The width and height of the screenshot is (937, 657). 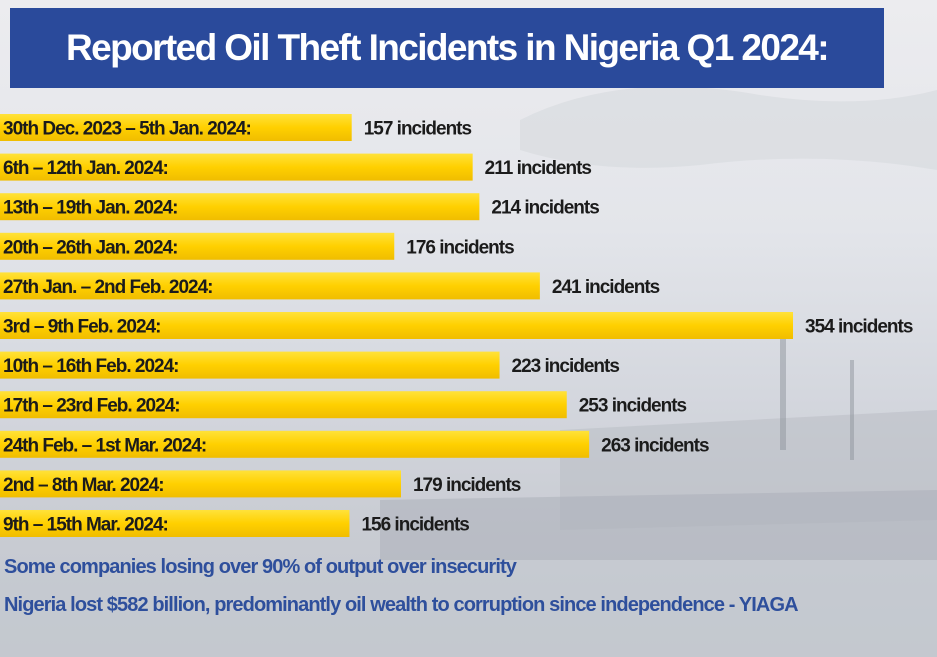 What do you see at coordinates (90, 366) in the screenshot?
I see `bar-category-label: 10th – 16th Feb. 2024:` at bounding box center [90, 366].